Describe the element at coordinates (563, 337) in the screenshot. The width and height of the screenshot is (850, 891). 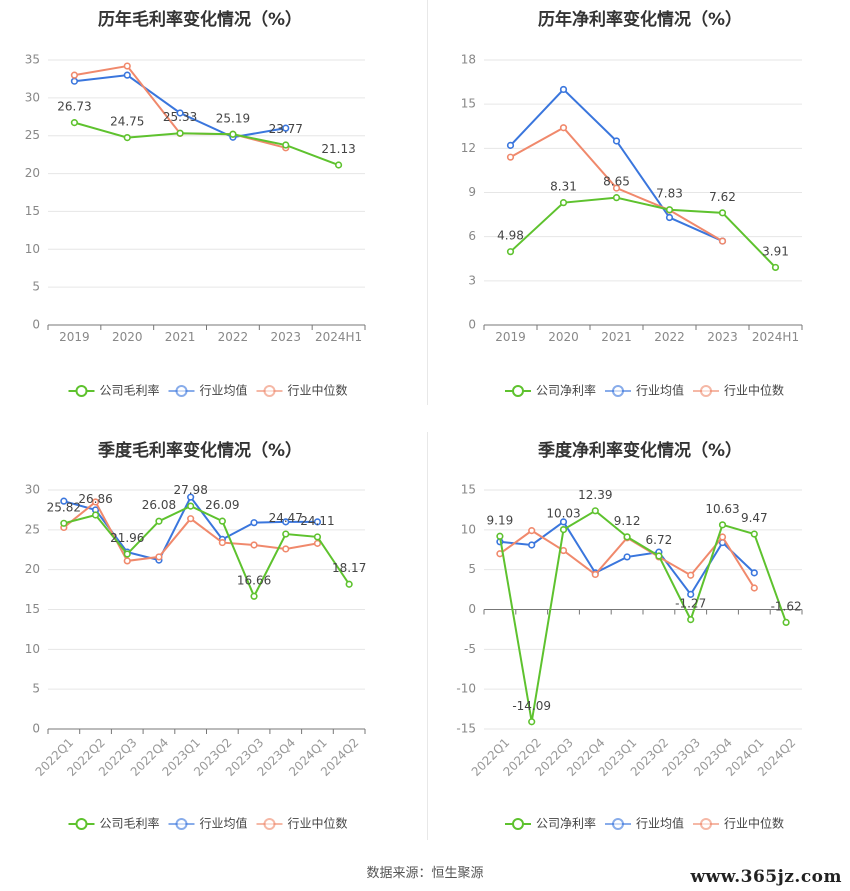
I see `x-tick-label: 2020` at that location.